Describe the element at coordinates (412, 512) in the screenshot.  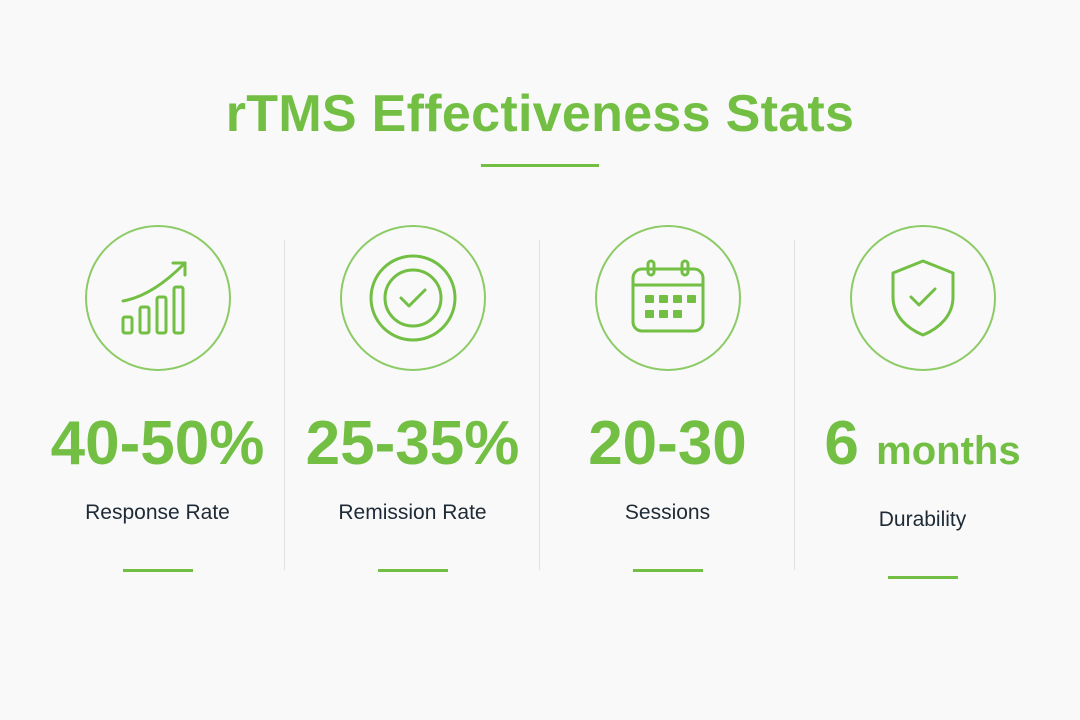
I see `stat-label: Remission Rate` at that location.